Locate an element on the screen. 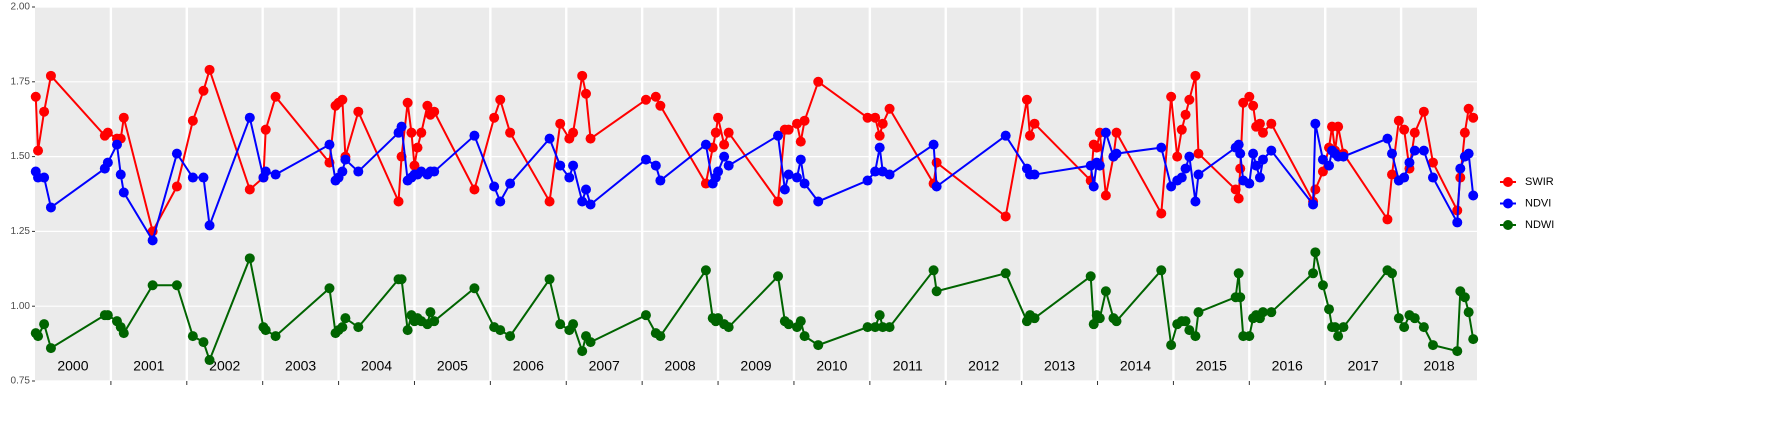  year-label: 2018 is located at coordinates (1438, 366).